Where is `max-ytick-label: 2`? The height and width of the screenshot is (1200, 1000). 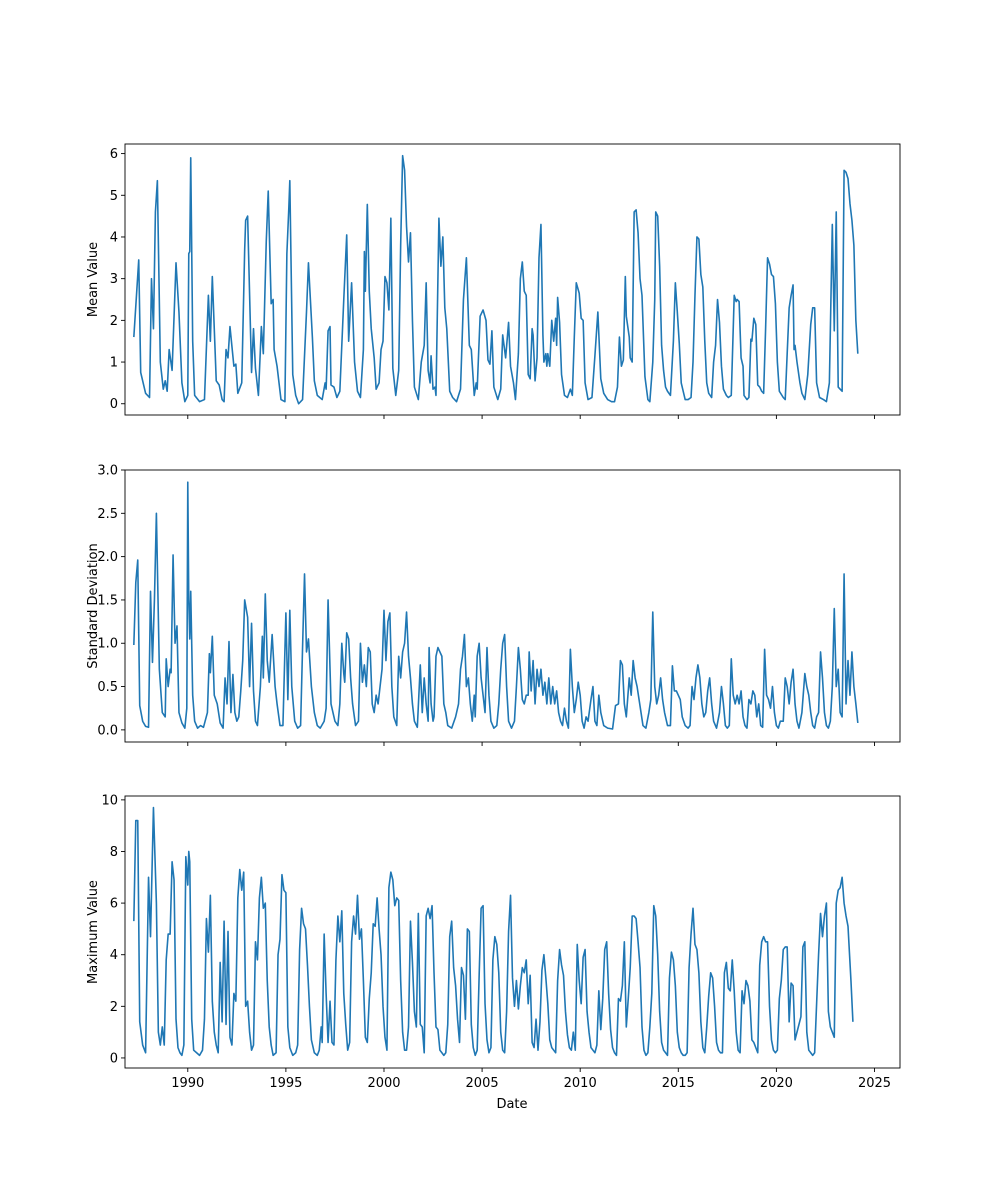 max-ytick-label: 2 is located at coordinates (114, 1007).